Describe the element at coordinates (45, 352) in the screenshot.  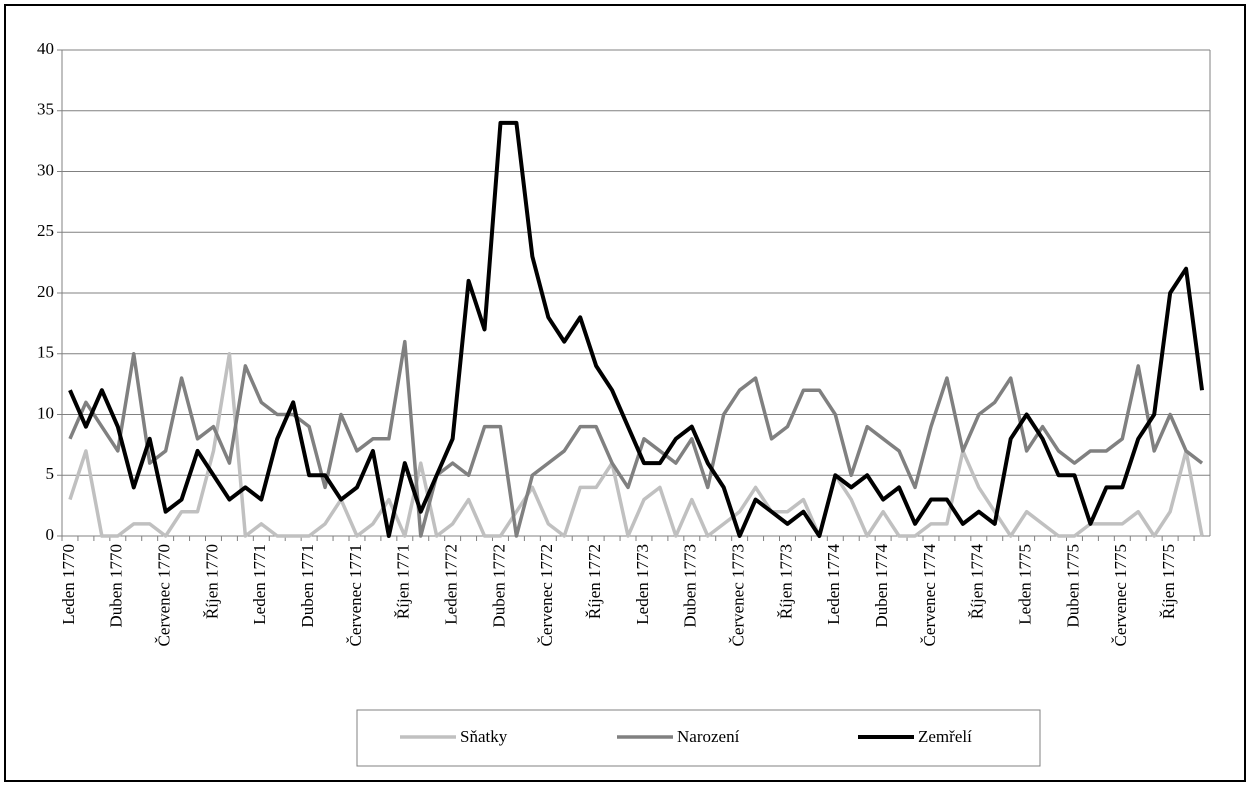
I see `y-tick-label: 15` at that location.